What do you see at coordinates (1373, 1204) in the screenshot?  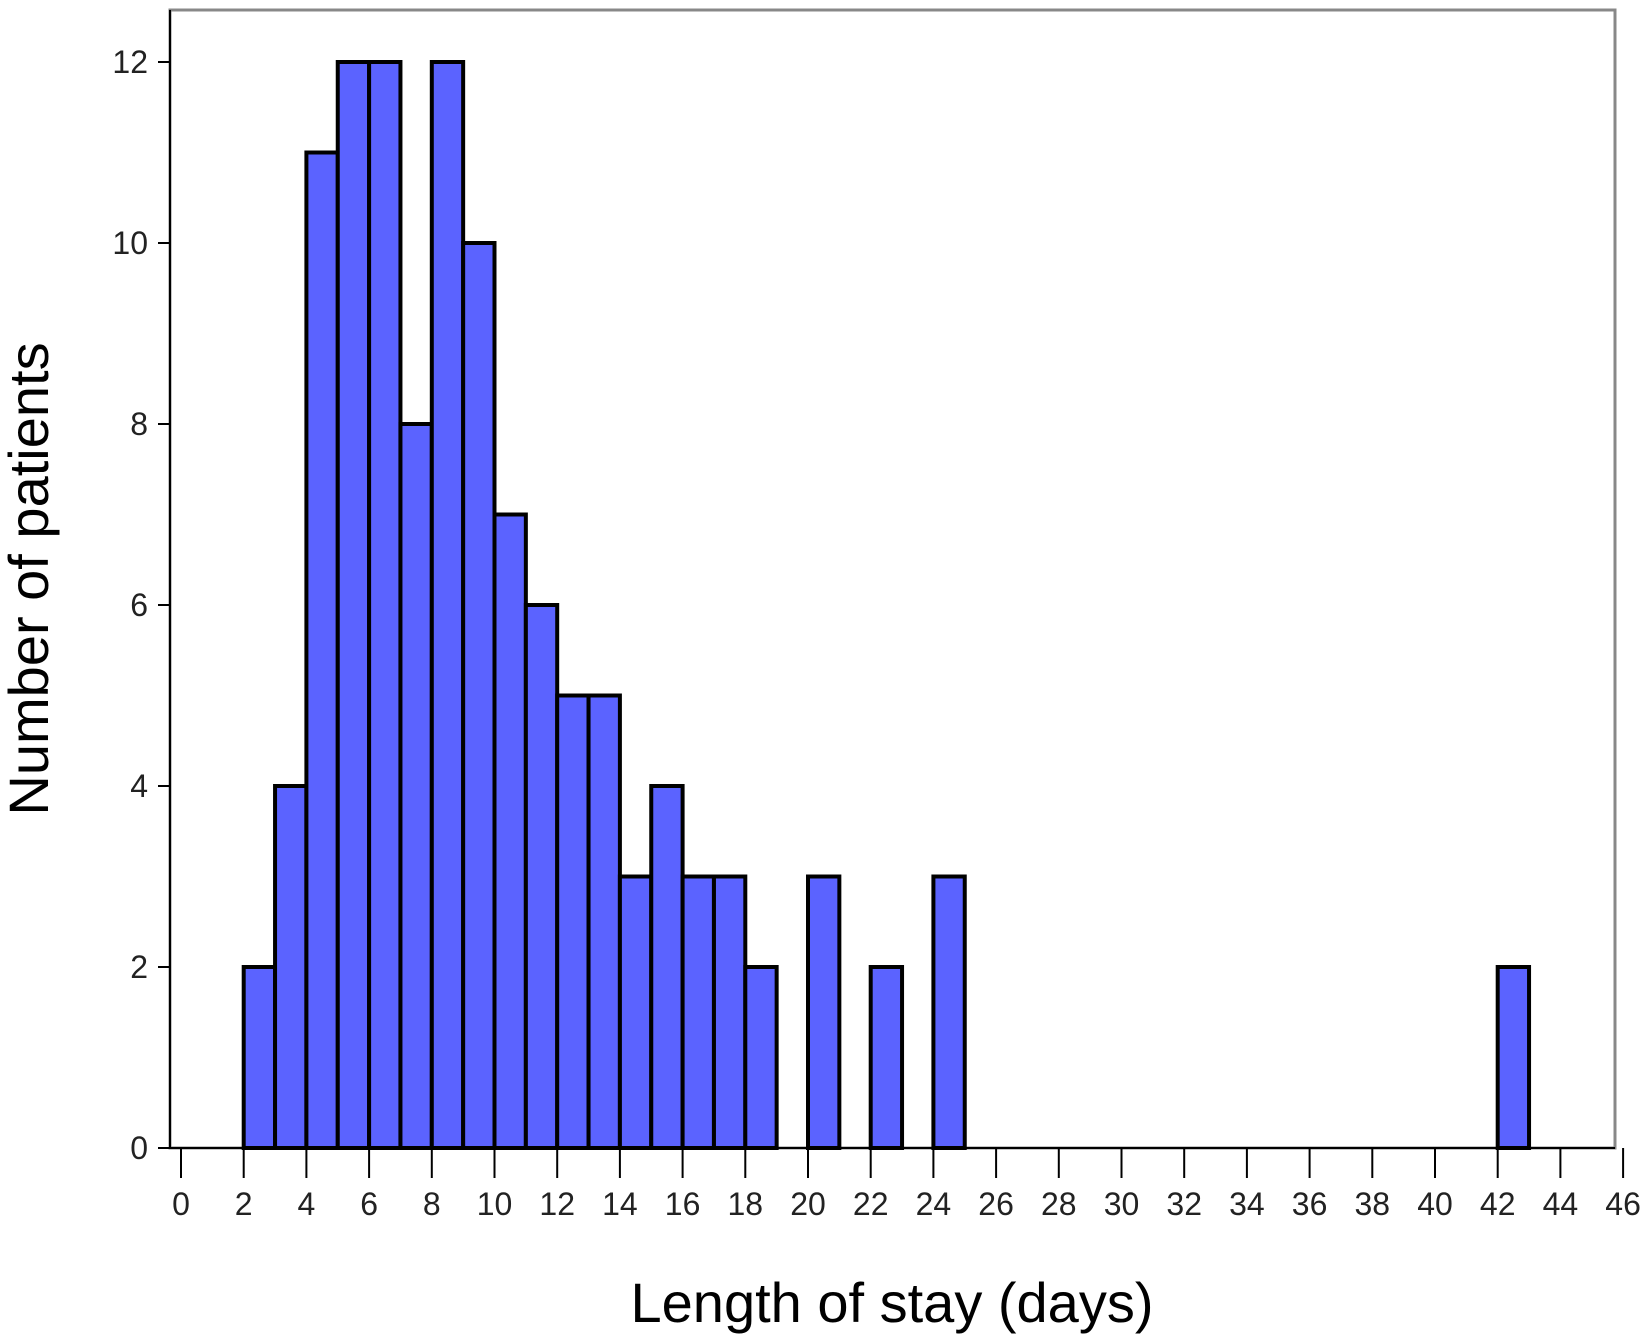 I see `x-tick-label: 38` at bounding box center [1373, 1204].